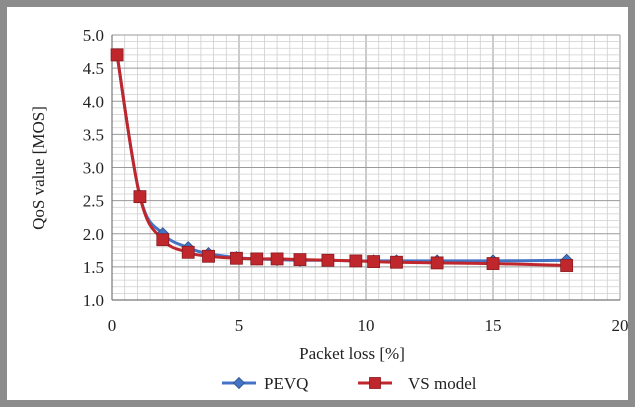 Image resolution: width=635 pixels, height=407 pixels. What do you see at coordinates (93, 234) in the screenshot?
I see `y-tick-label: 2.0` at bounding box center [93, 234].